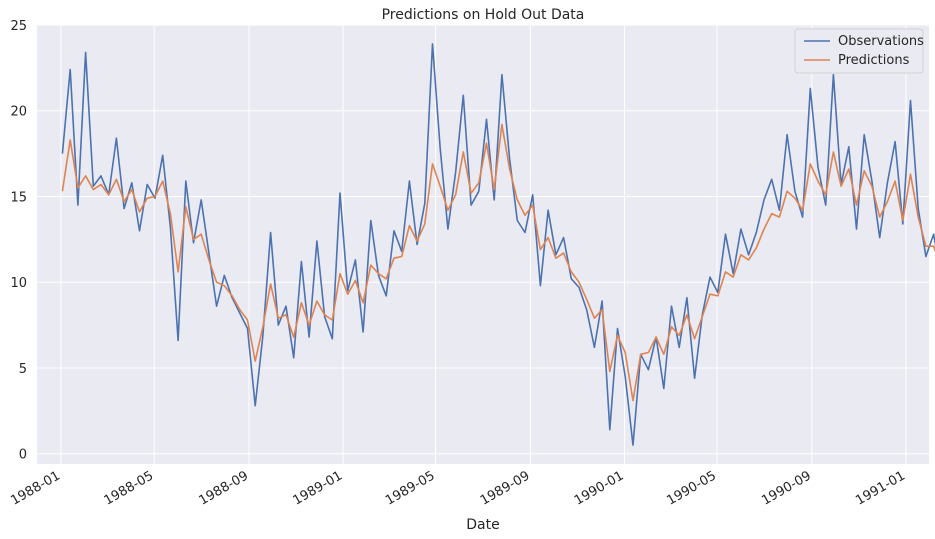  What do you see at coordinates (874, 60) in the screenshot?
I see `legend-label-predictions: Predictions` at bounding box center [874, 60].